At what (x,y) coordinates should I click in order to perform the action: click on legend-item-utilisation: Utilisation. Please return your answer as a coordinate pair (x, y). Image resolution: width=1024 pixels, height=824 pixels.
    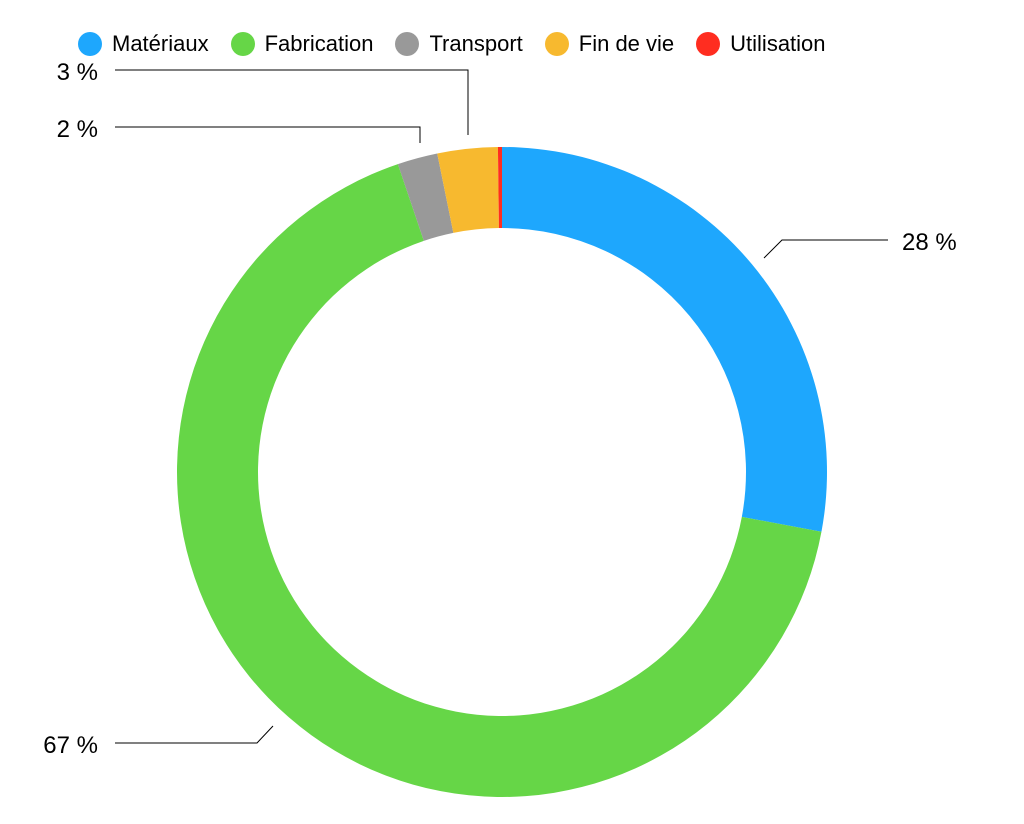
    Looking at the image, I should click on (761, 44).